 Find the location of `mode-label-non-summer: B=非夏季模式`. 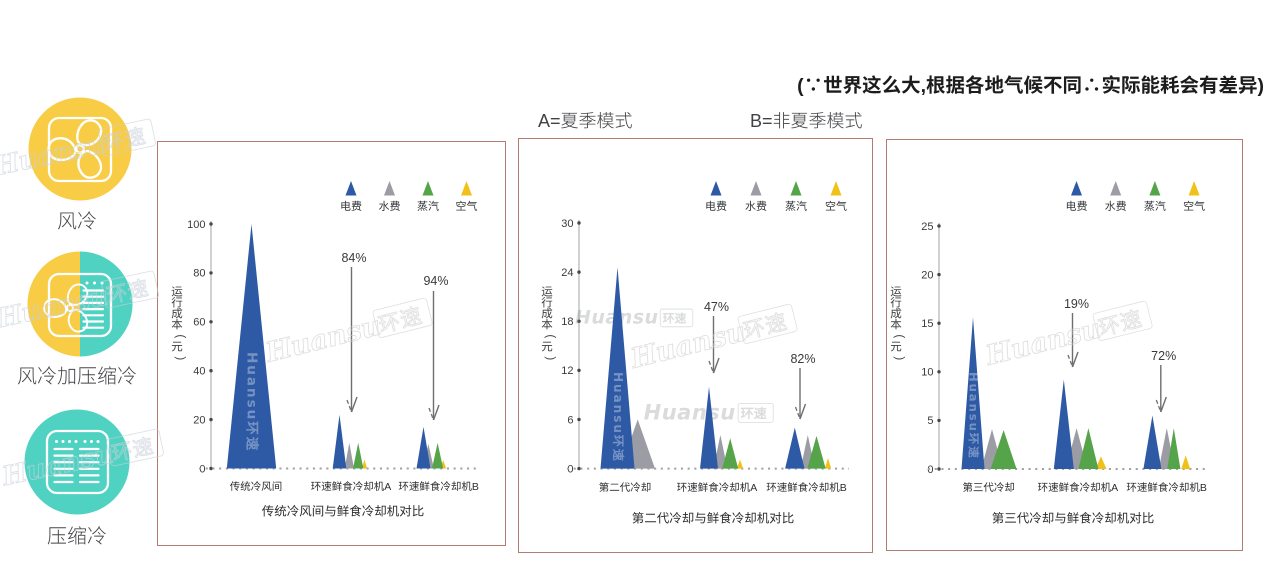

mode-label-non-summer: B=非夏季模式 is located at coordinates (806, 120).